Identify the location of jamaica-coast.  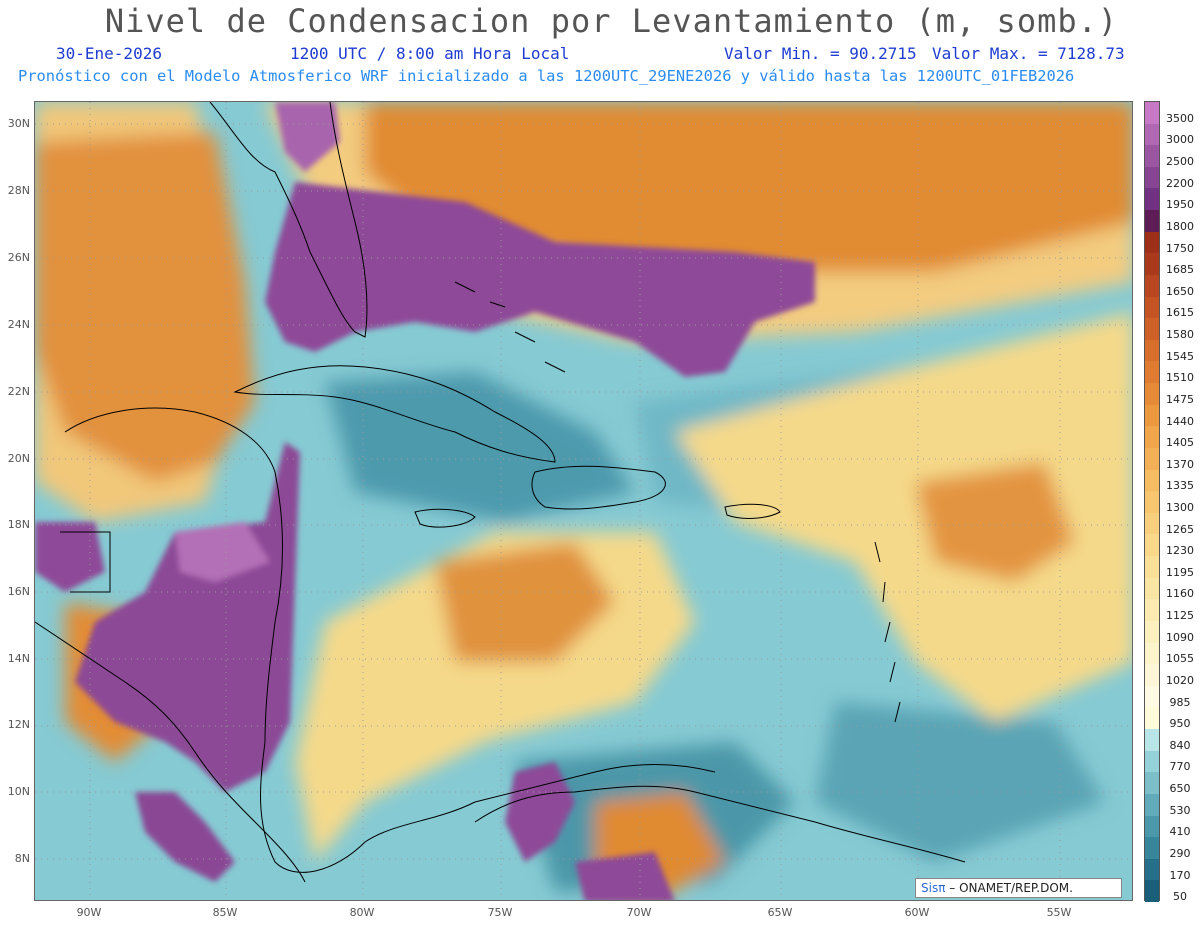
(445, 518).